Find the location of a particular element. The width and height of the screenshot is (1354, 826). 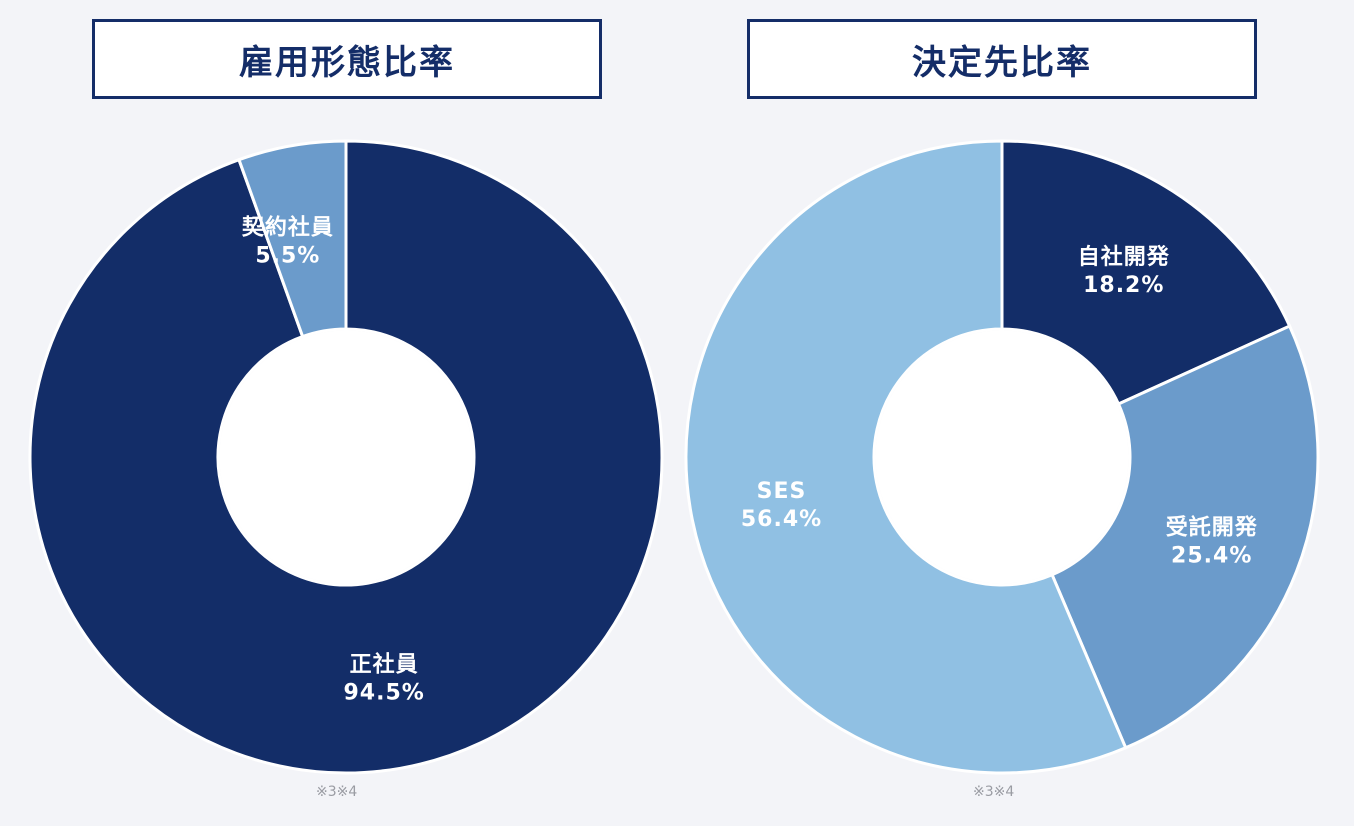

slice-contract-dev is located at coordinates (1185, 537).